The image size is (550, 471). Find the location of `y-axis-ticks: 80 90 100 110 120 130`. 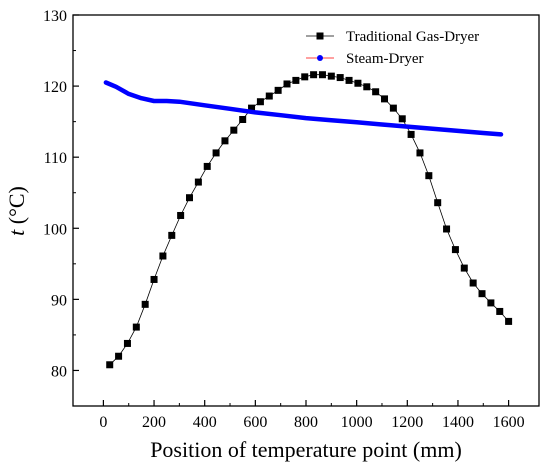

y-axis-ticks: 80 90 100 110 120 130 is located at coordinates (61, 194).